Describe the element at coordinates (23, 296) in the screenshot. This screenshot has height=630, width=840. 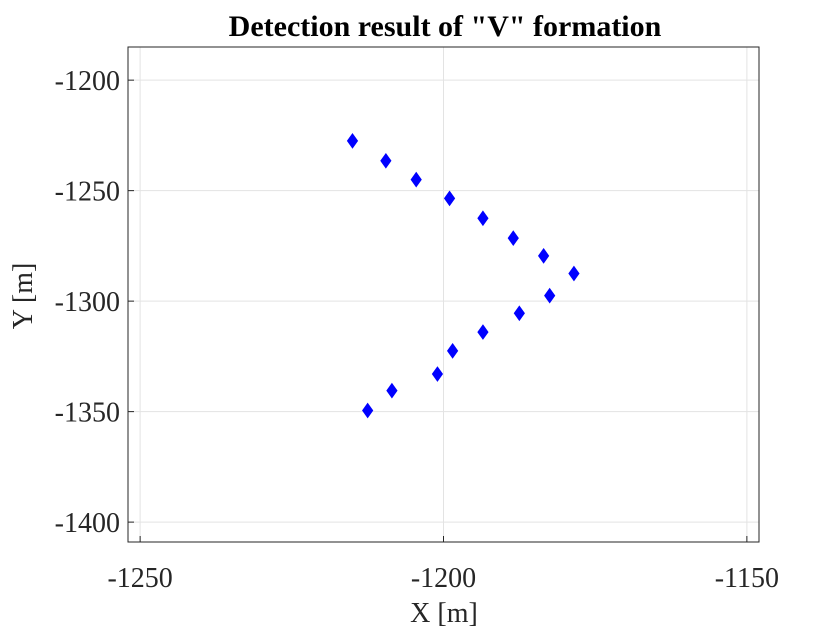
I see `y-axis-label: Y [m]` at that location.